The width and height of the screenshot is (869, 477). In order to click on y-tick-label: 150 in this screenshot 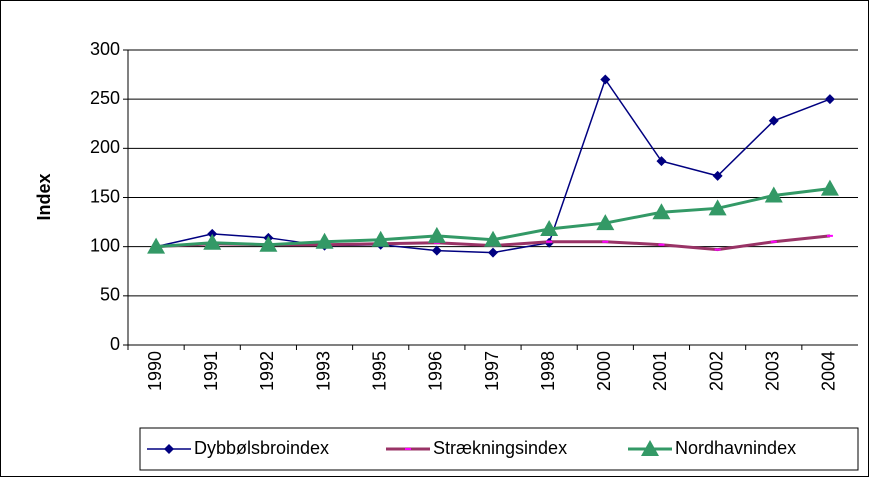, I will do `click(105, 196)`.